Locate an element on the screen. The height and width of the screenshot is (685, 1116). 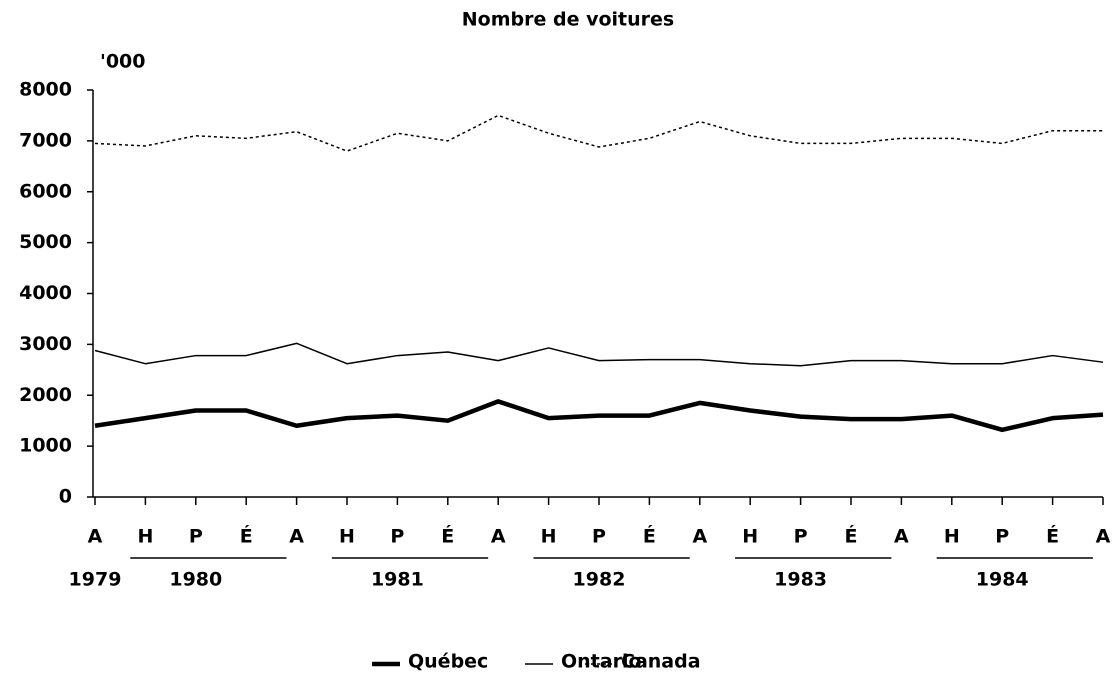
y-tick-label: 4000 is located at coordinates (45, 293).